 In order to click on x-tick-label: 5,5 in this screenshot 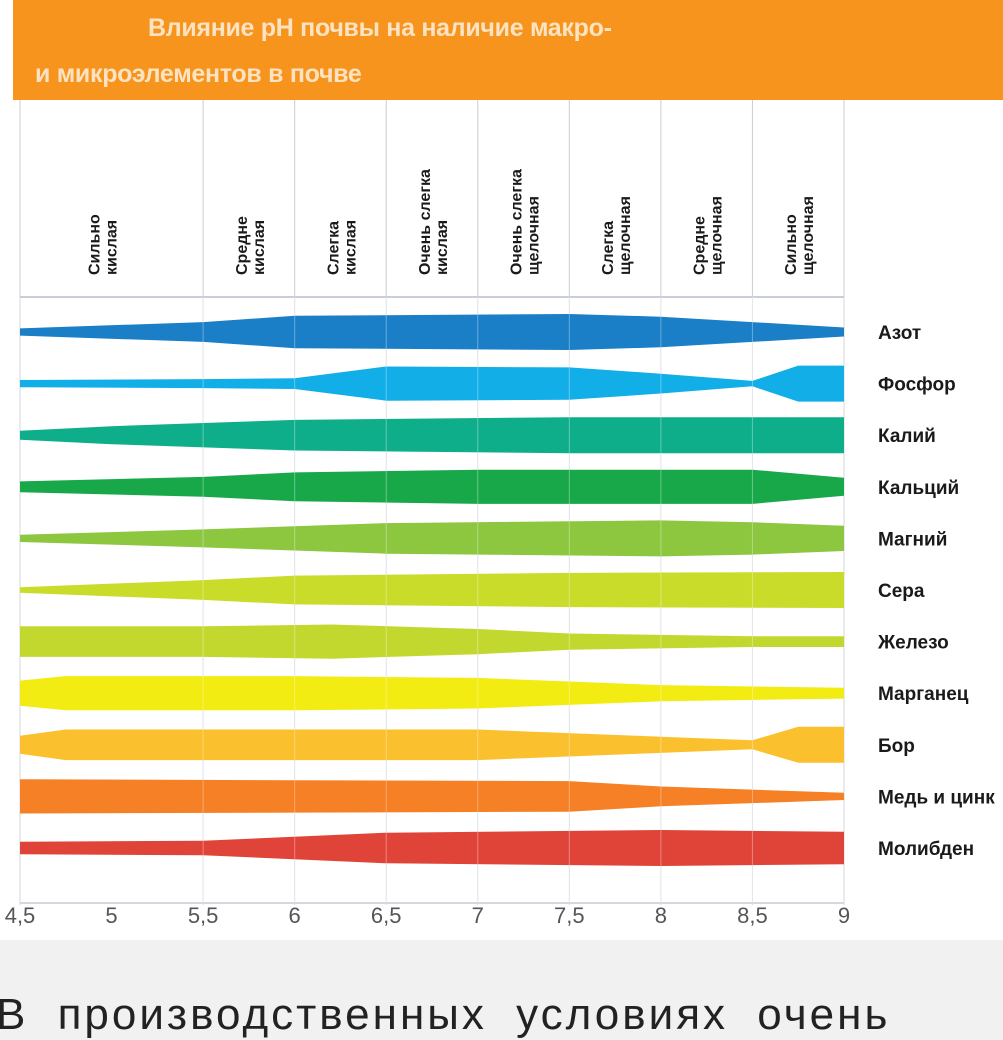, I will do `click(203, 915)`.